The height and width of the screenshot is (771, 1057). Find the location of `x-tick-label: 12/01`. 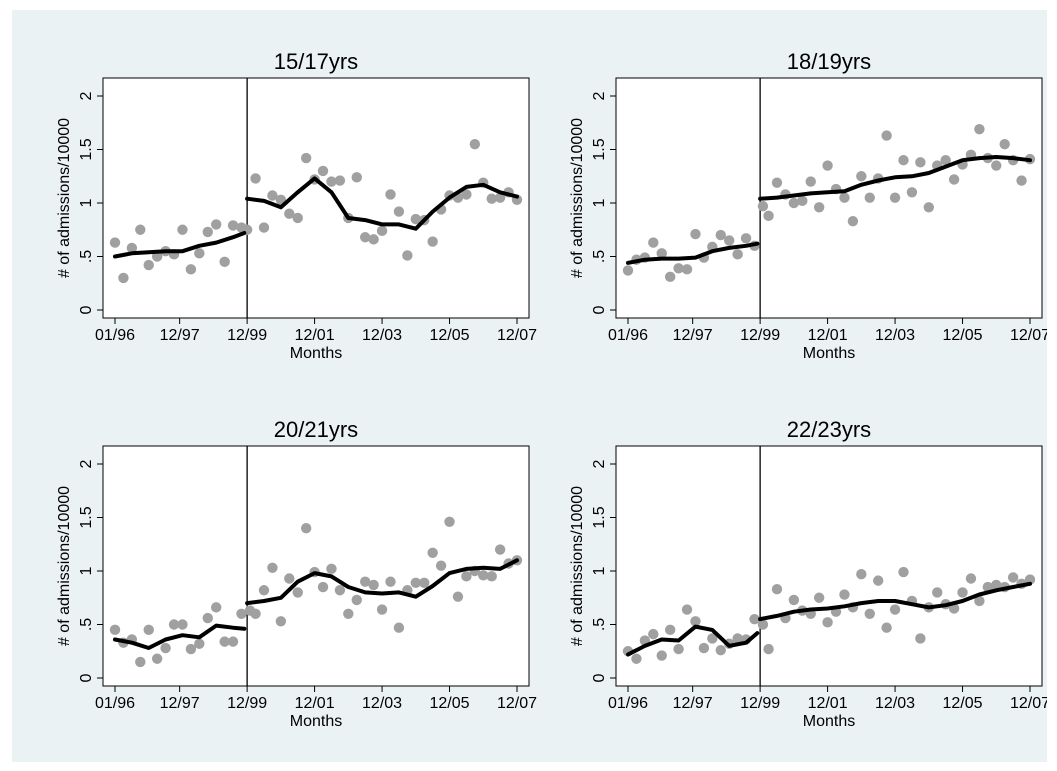

x-tick-label: 12/01 is located at coordinates (315, 335).